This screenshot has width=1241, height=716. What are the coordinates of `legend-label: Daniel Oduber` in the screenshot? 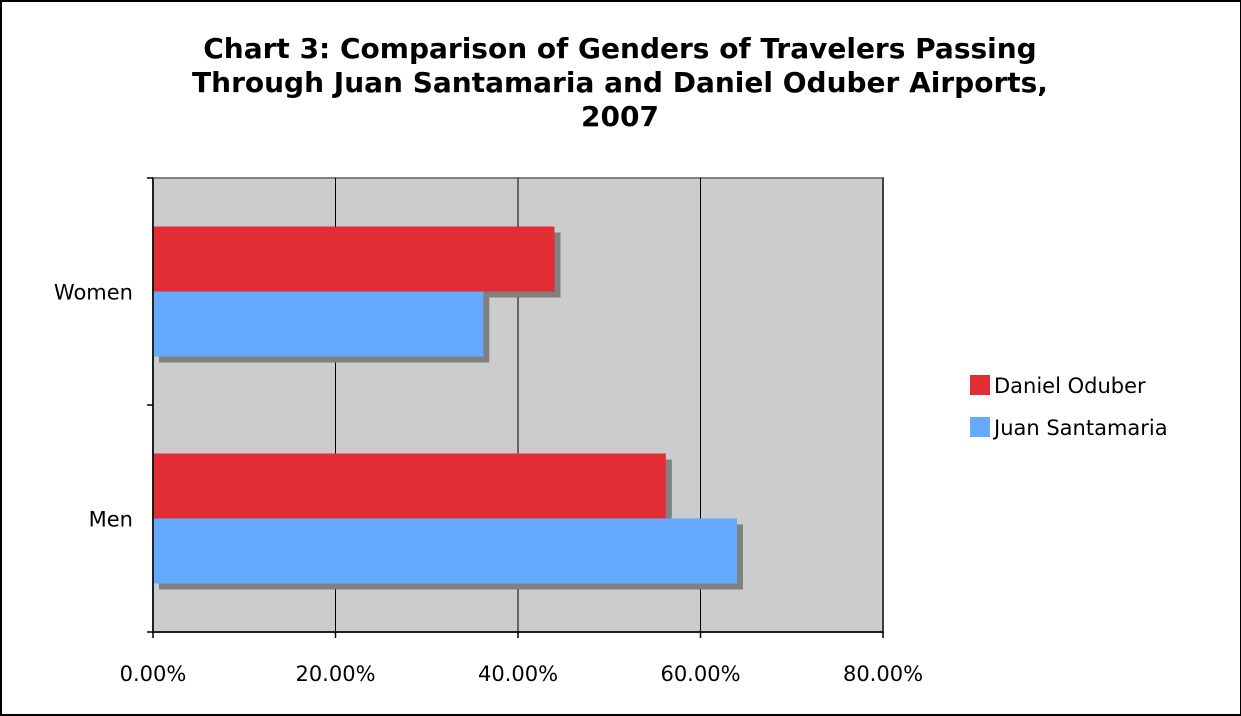 It's located at (1070, 386).